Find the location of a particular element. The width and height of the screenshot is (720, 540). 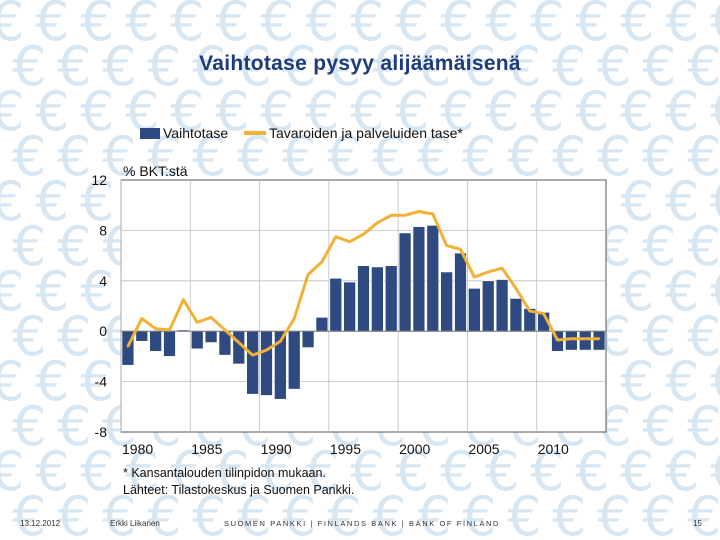

bar-1985 is located at coordinates (197, 340).